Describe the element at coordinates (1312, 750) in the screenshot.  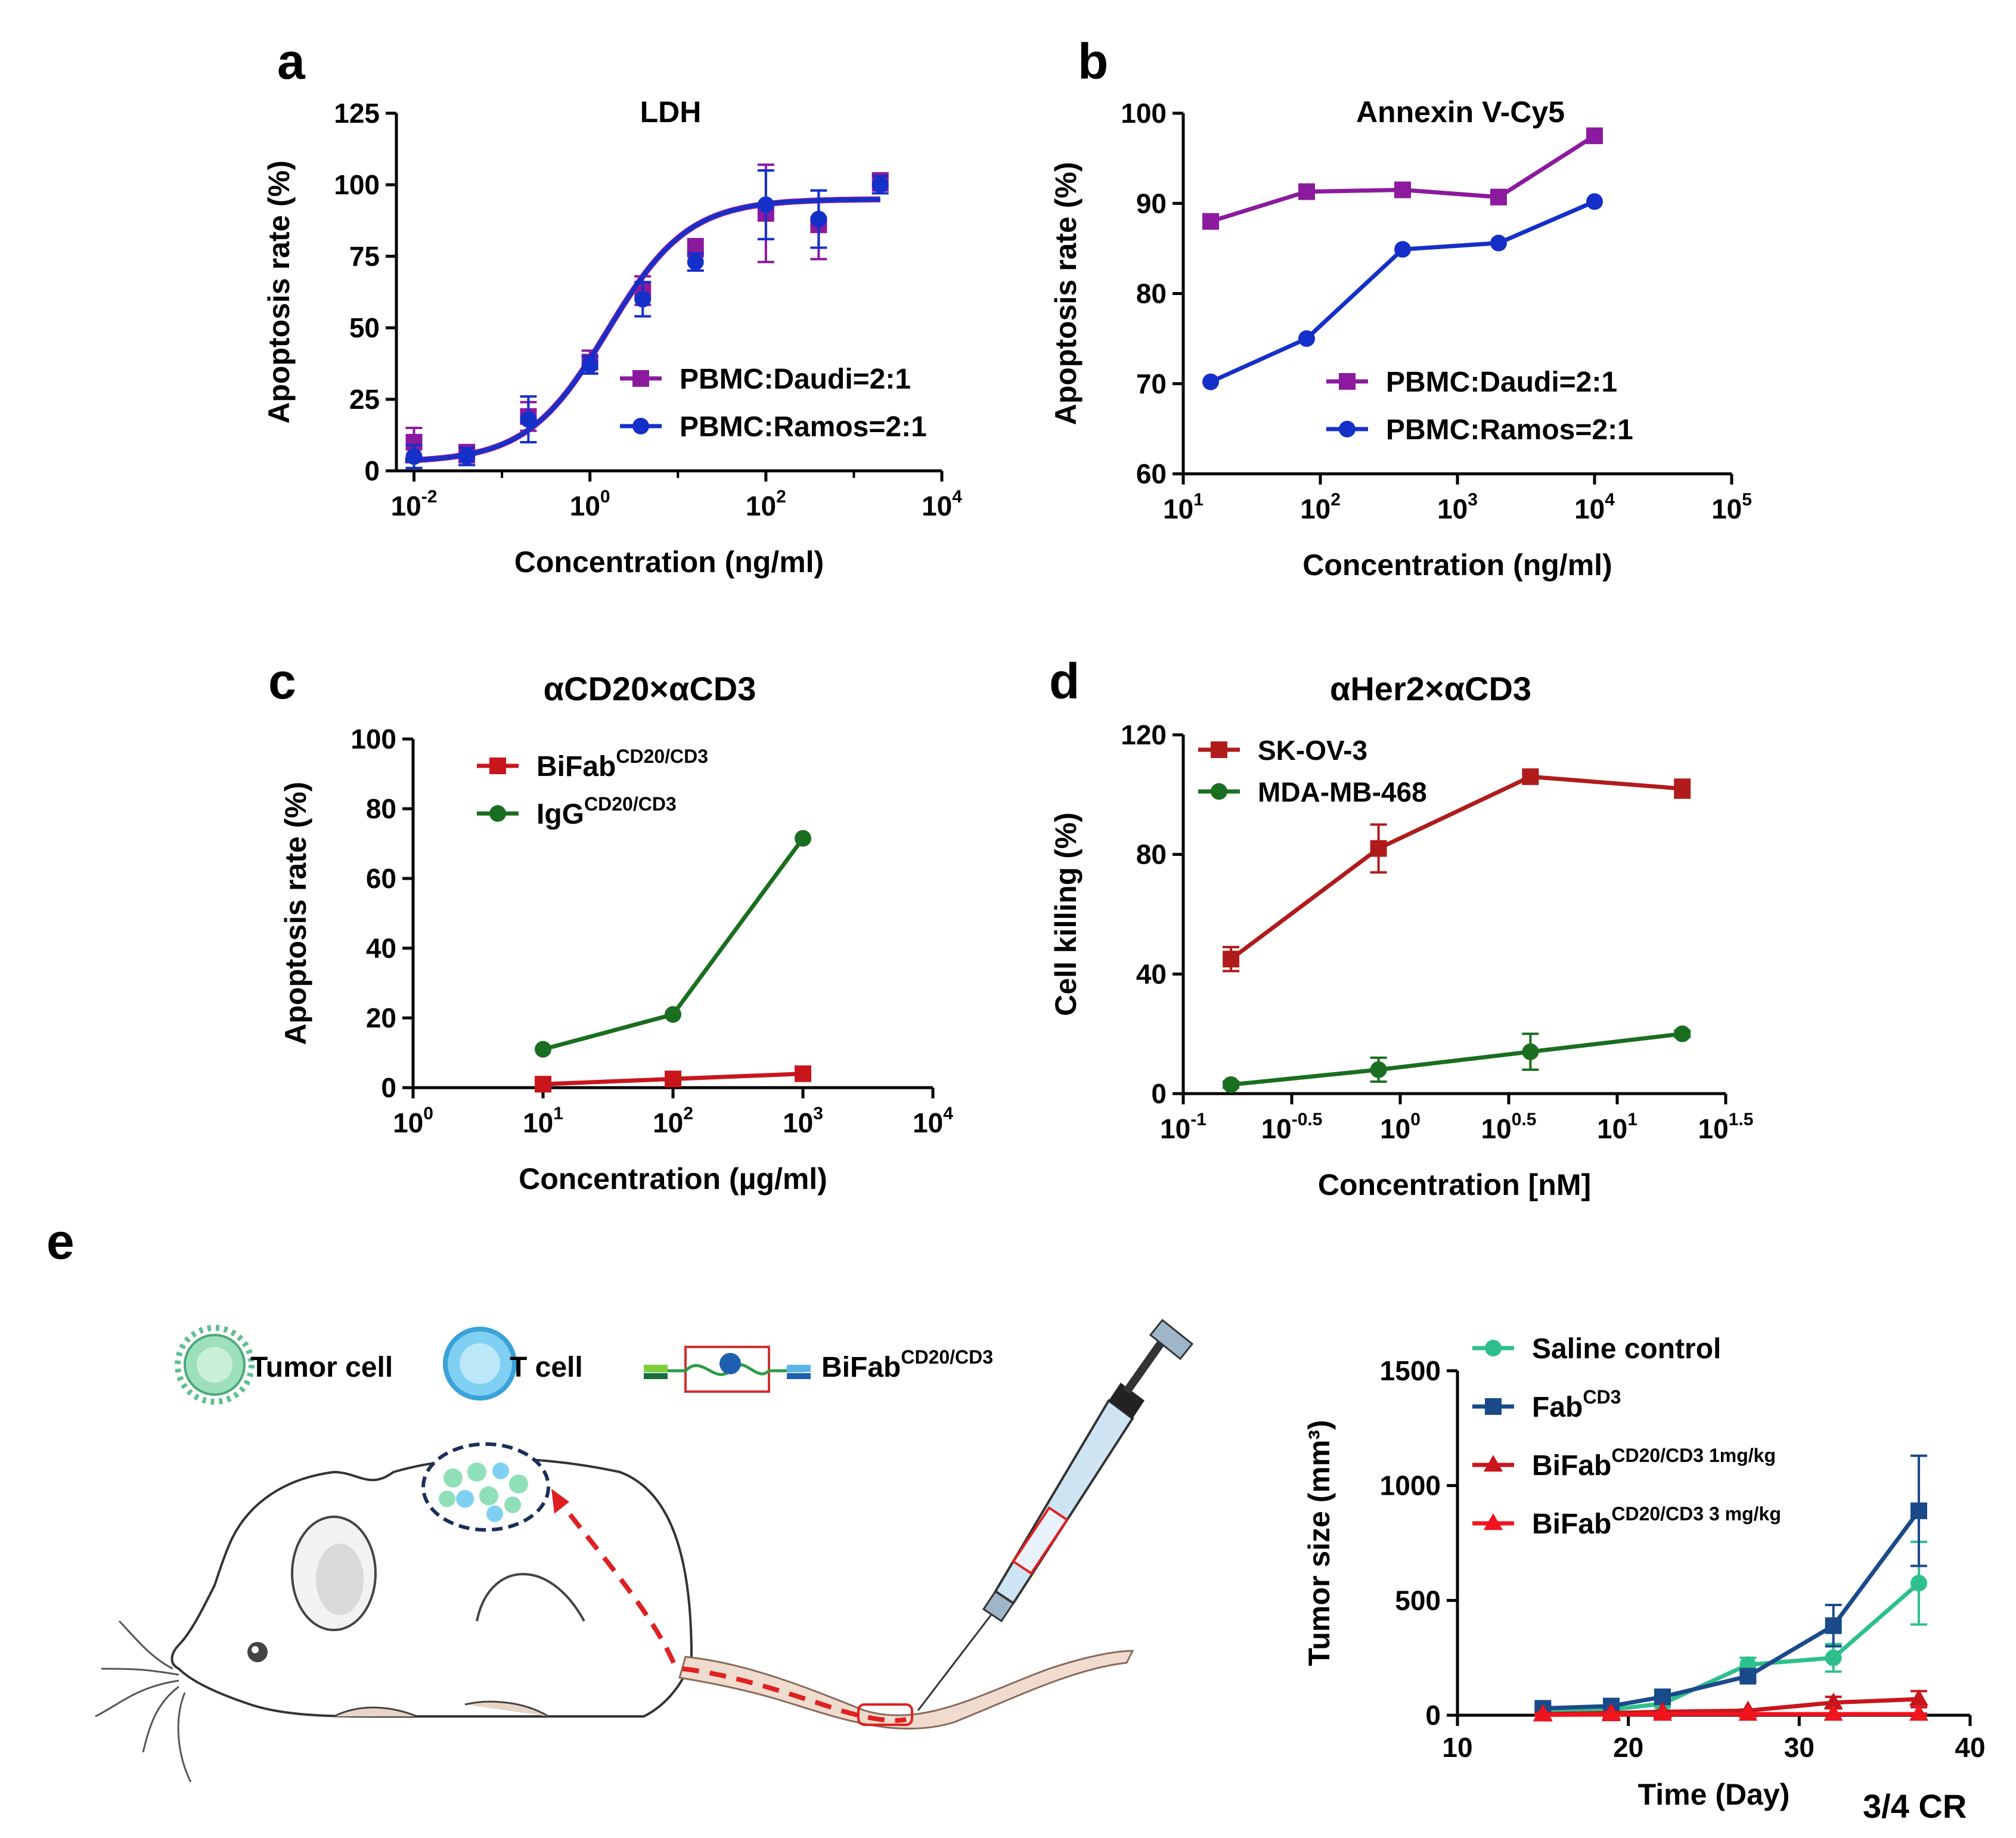
I see `legend-label-main: SK-OV-3` at that location.